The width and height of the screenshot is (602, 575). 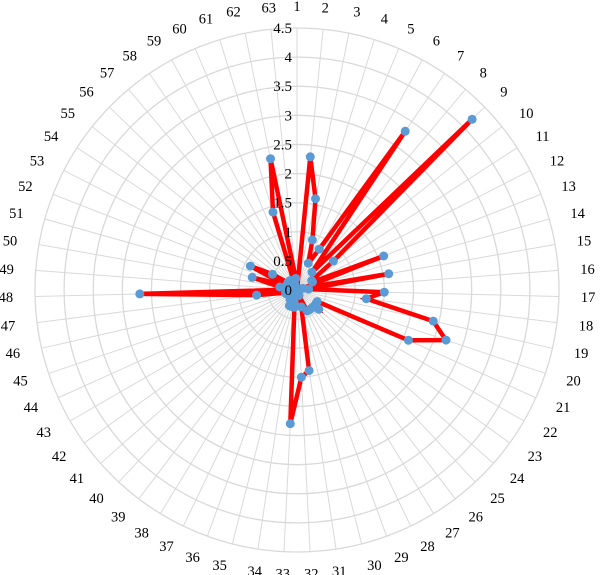 I want to click on category-label: 21, so click(x=563, y=408).